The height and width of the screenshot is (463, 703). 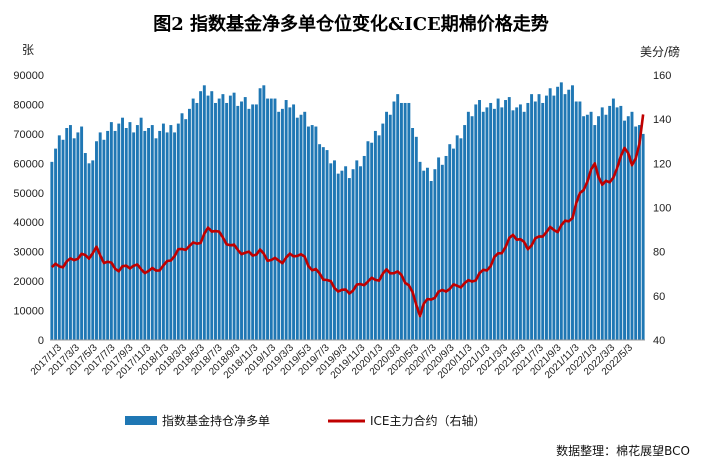 What do you see at coordinates (28, 253) in the screenshot?
I see `left-tick-label: 30000` at bounding box center [28, 253].